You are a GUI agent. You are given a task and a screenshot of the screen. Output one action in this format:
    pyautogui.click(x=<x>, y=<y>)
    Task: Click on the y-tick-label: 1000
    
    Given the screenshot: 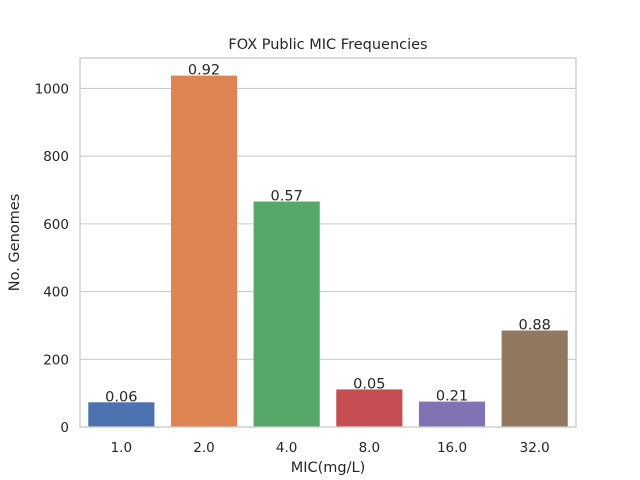 What is the action you would take?
    pyautogui.click(x=52, y=89)
    